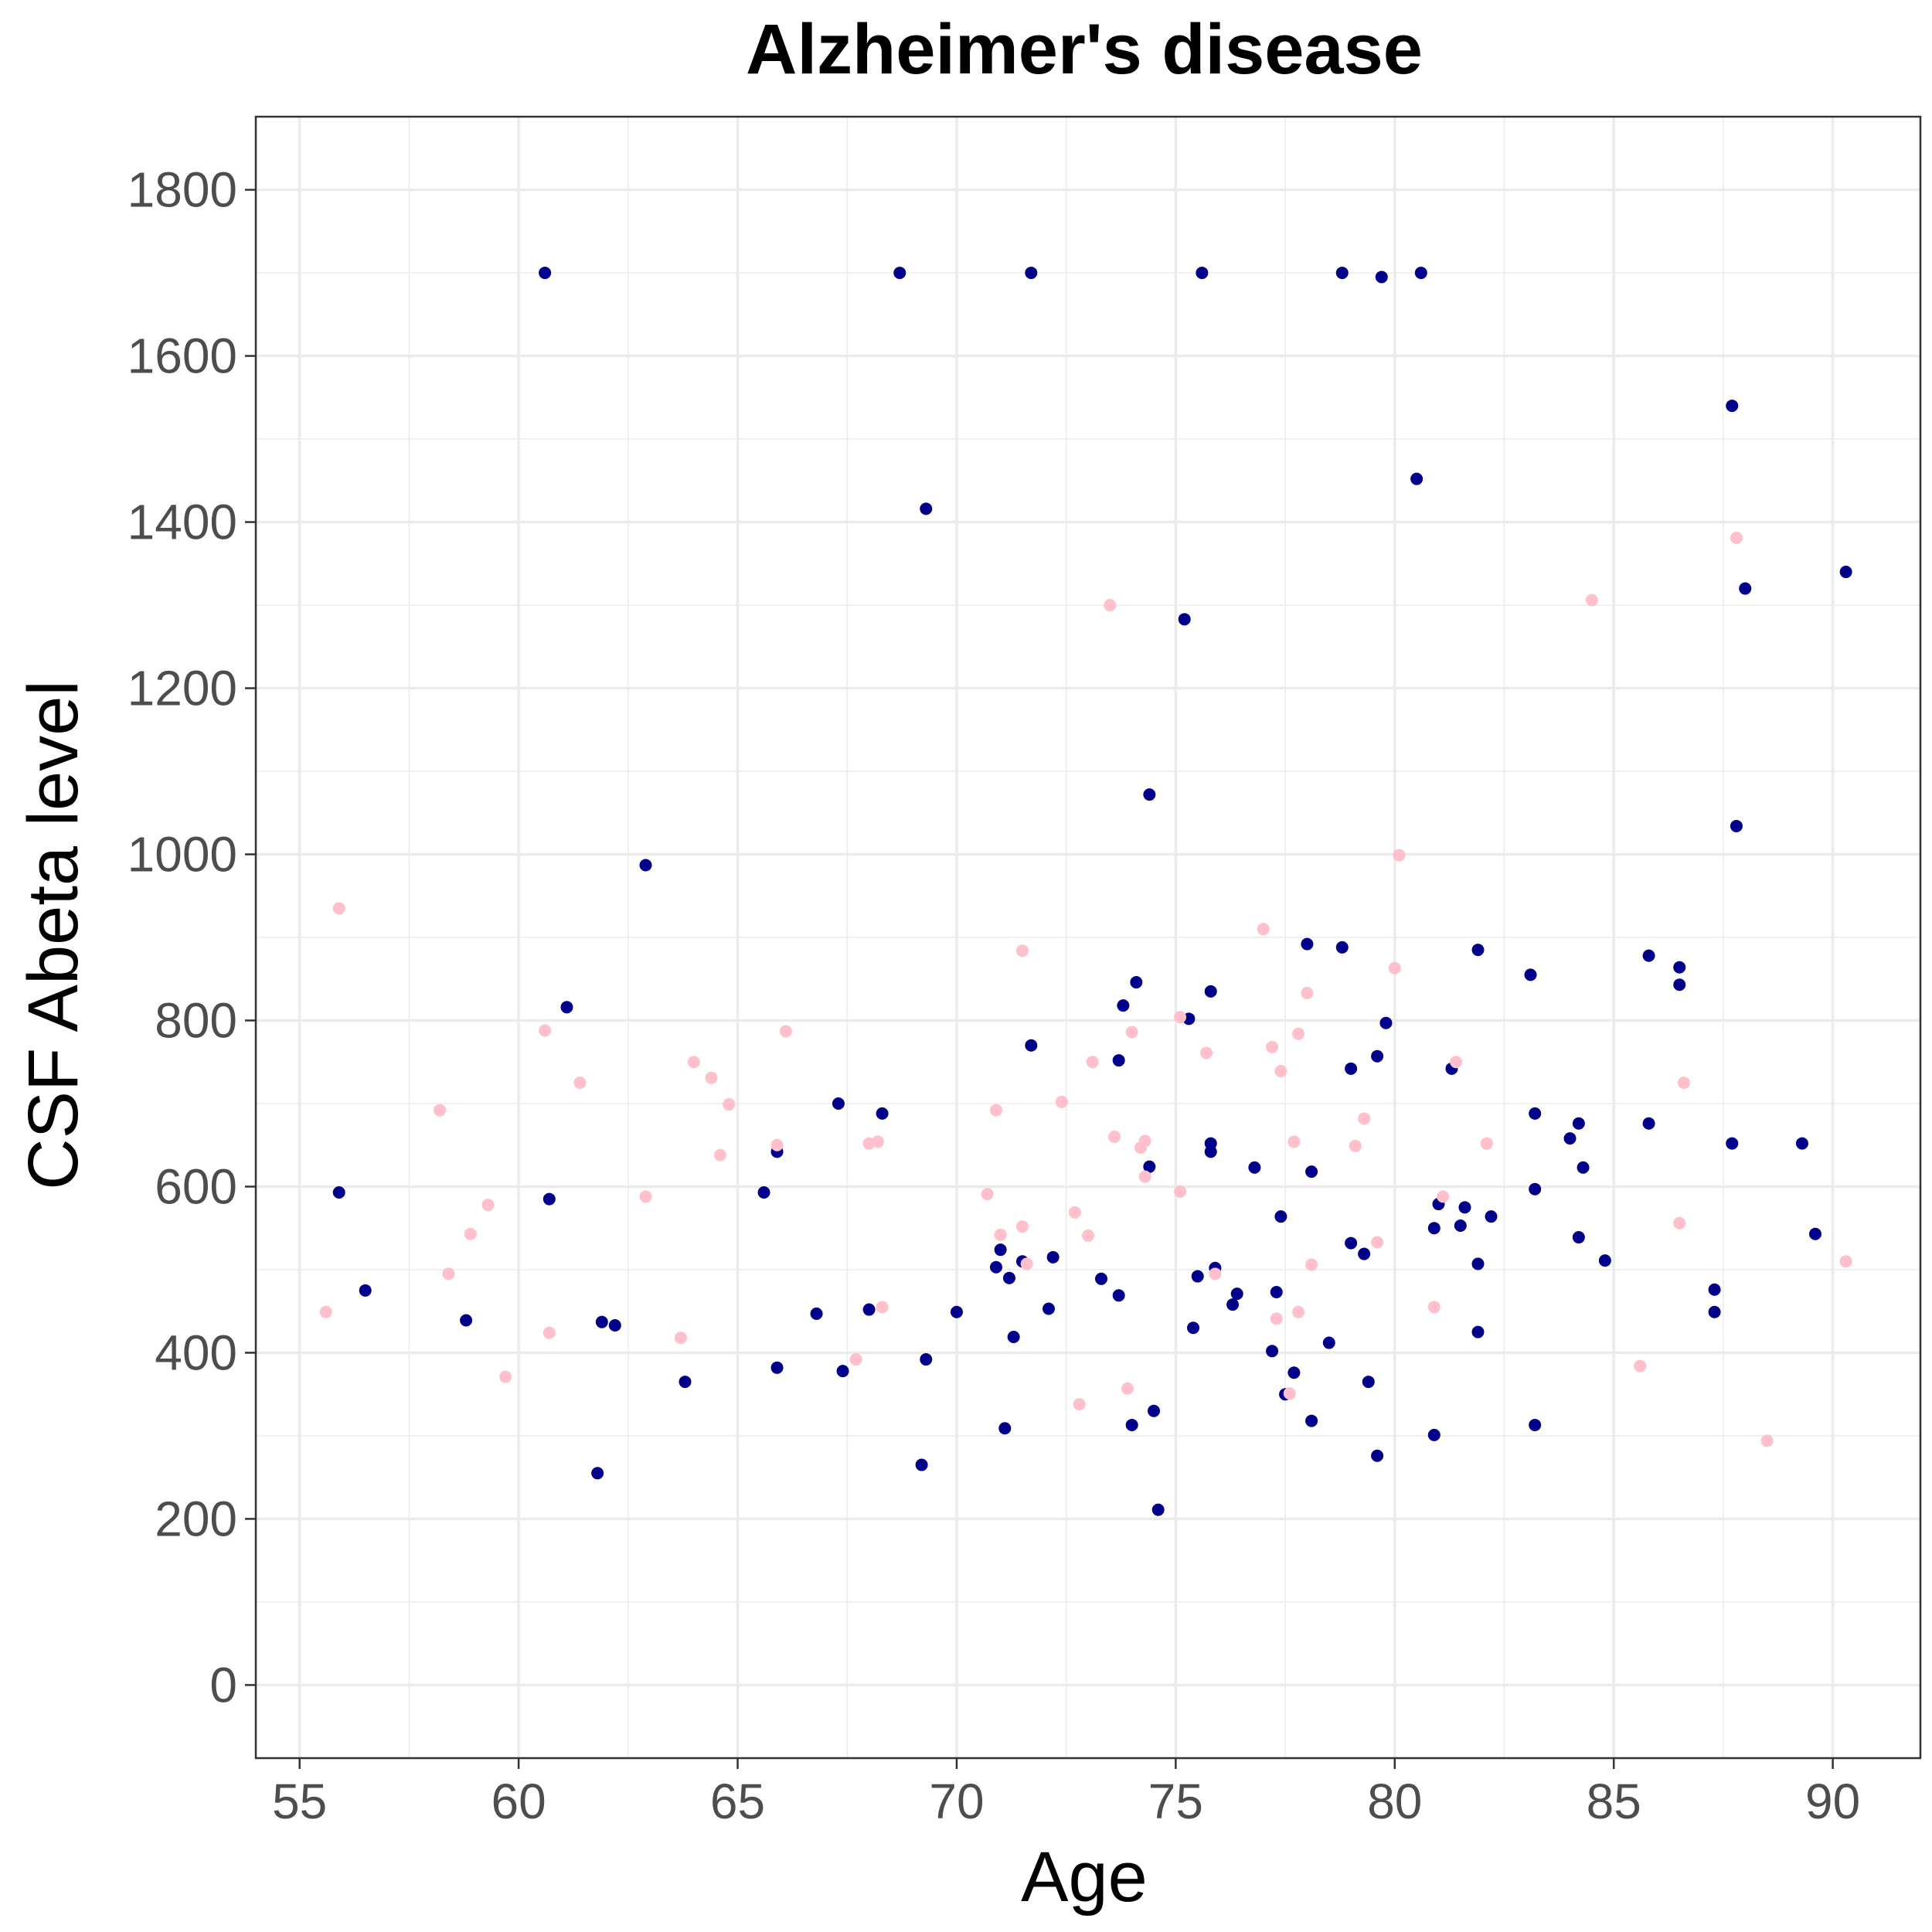 Image resolution: width=1932 pixels, height=1932 pixels. I want to click on y-tick-label: 600, so click(196, 1186).